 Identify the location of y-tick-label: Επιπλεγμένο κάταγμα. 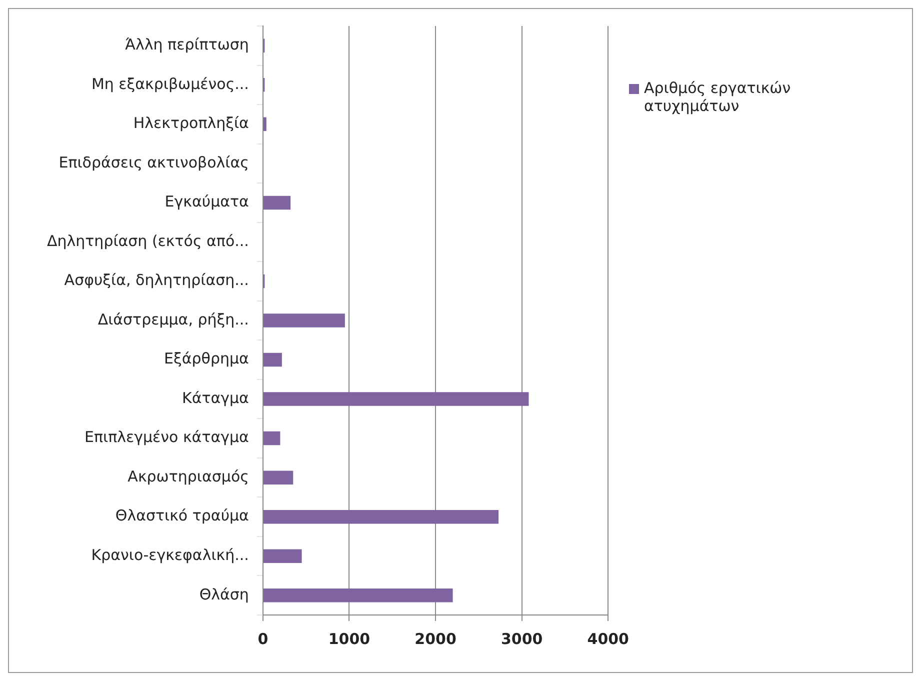
(167, 437).